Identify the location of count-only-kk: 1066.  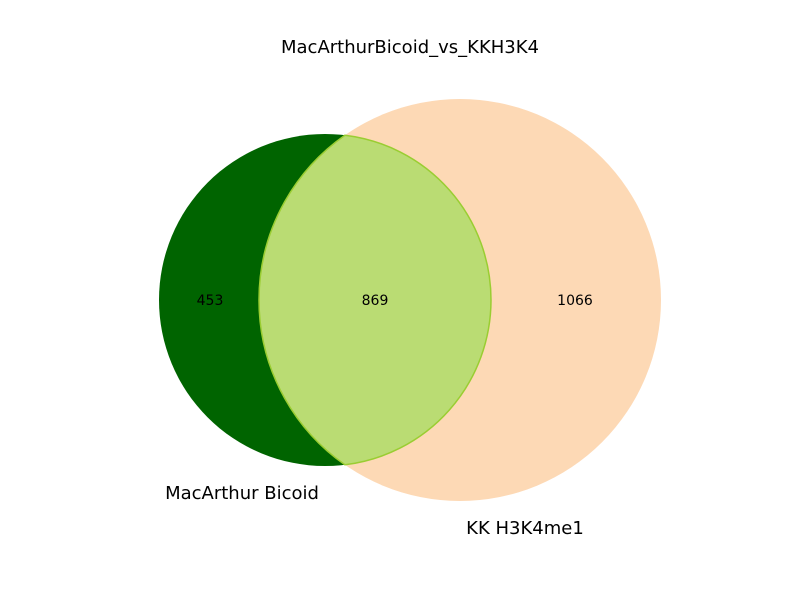
(575, 301).